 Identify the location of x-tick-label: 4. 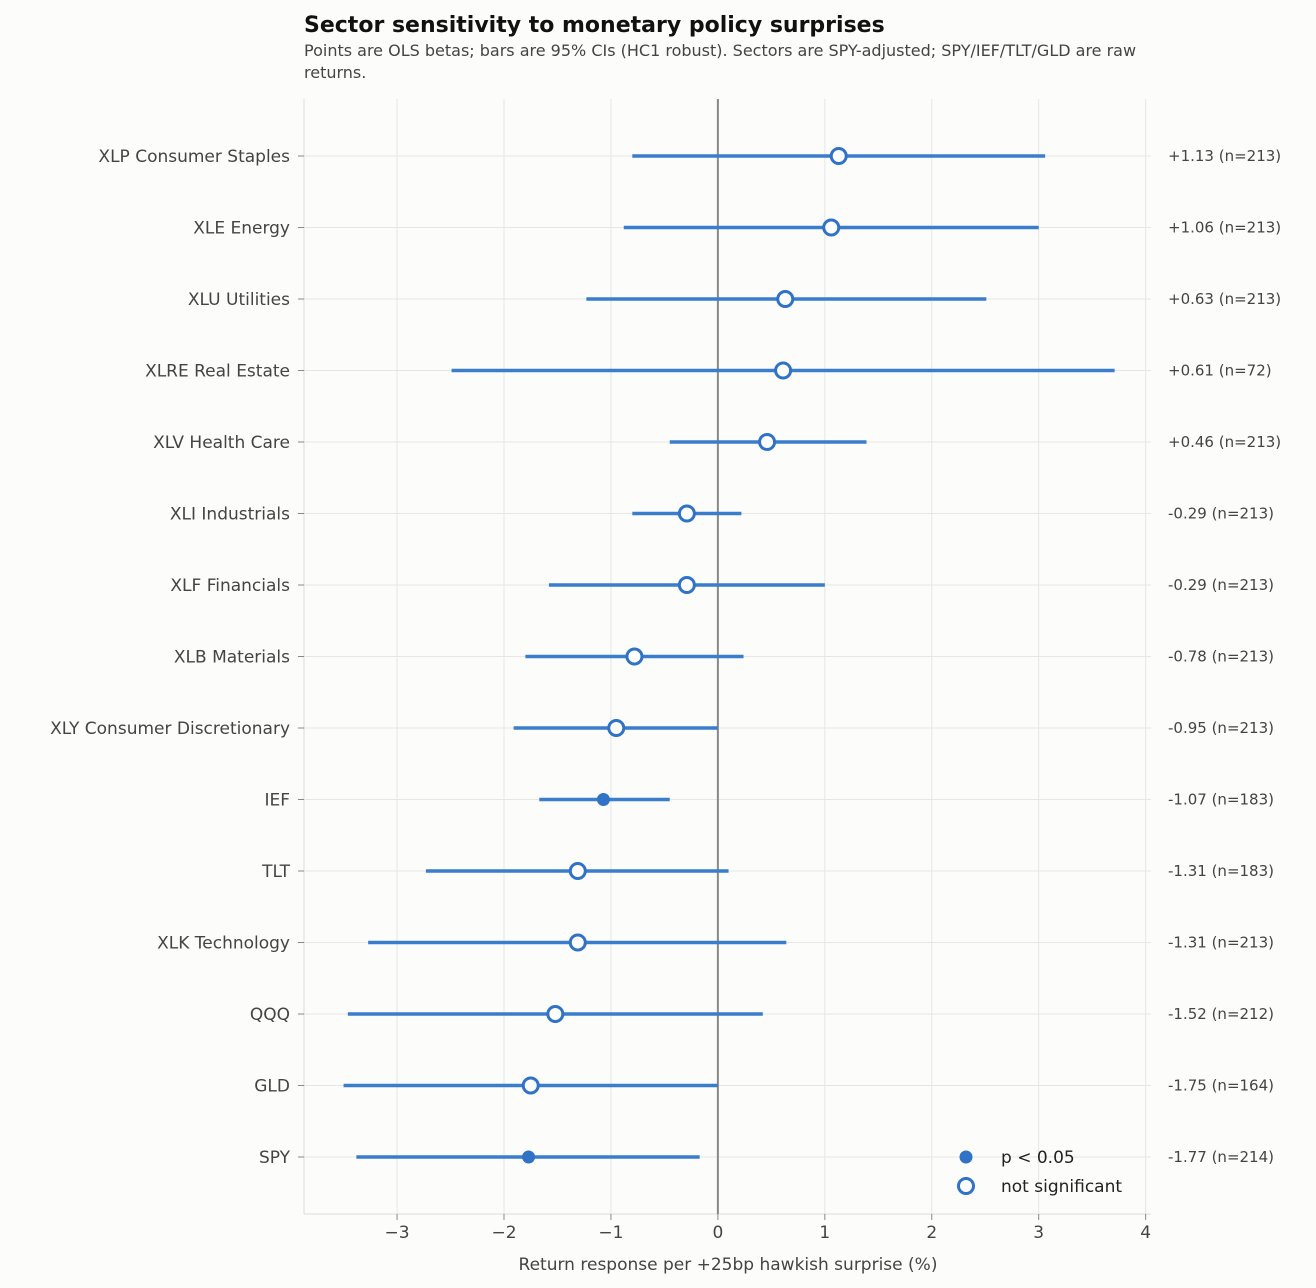
(1145, 1233).